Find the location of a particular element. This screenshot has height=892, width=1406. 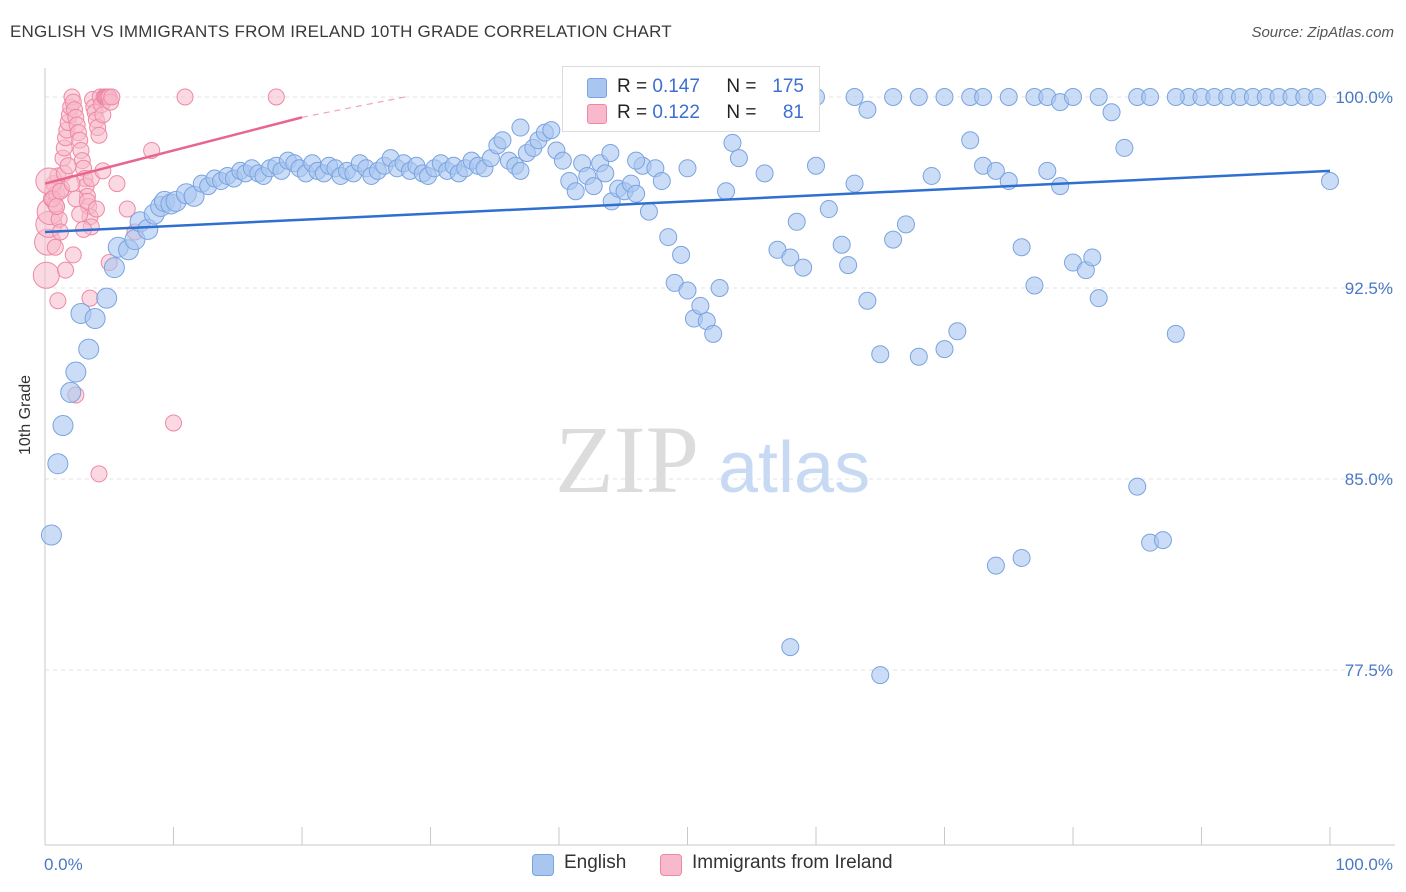

y-tick-label: 92.5% is located at coordinates (1369, 288).